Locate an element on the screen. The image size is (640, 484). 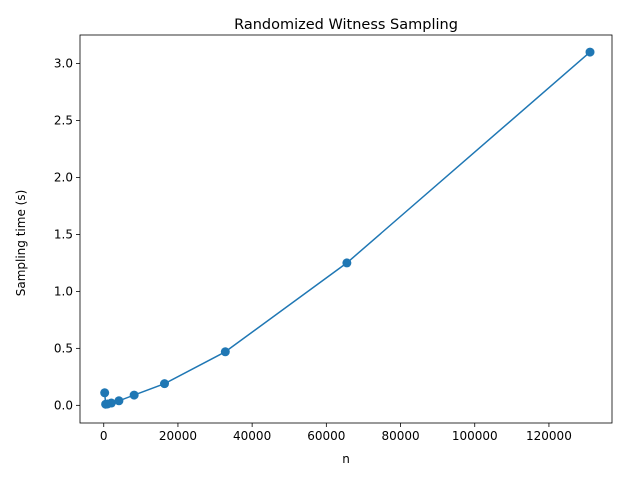
x-tick-label: 20000 is located at coordinates (178, 436).